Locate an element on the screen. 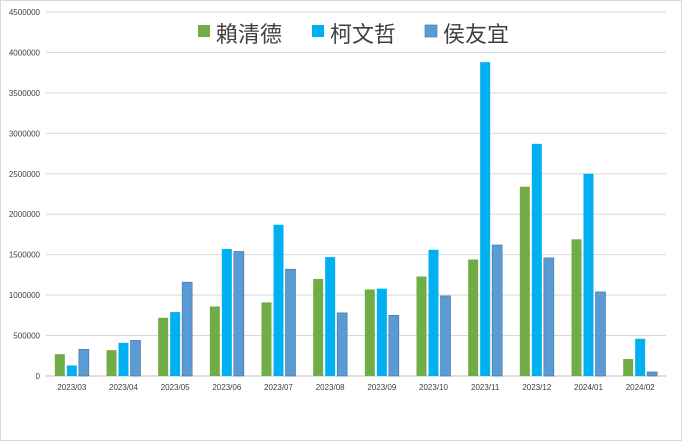 The height and width of the screenshot is (441, 682). y-tick-label: 3500000 is located at coordinates (25, 93).